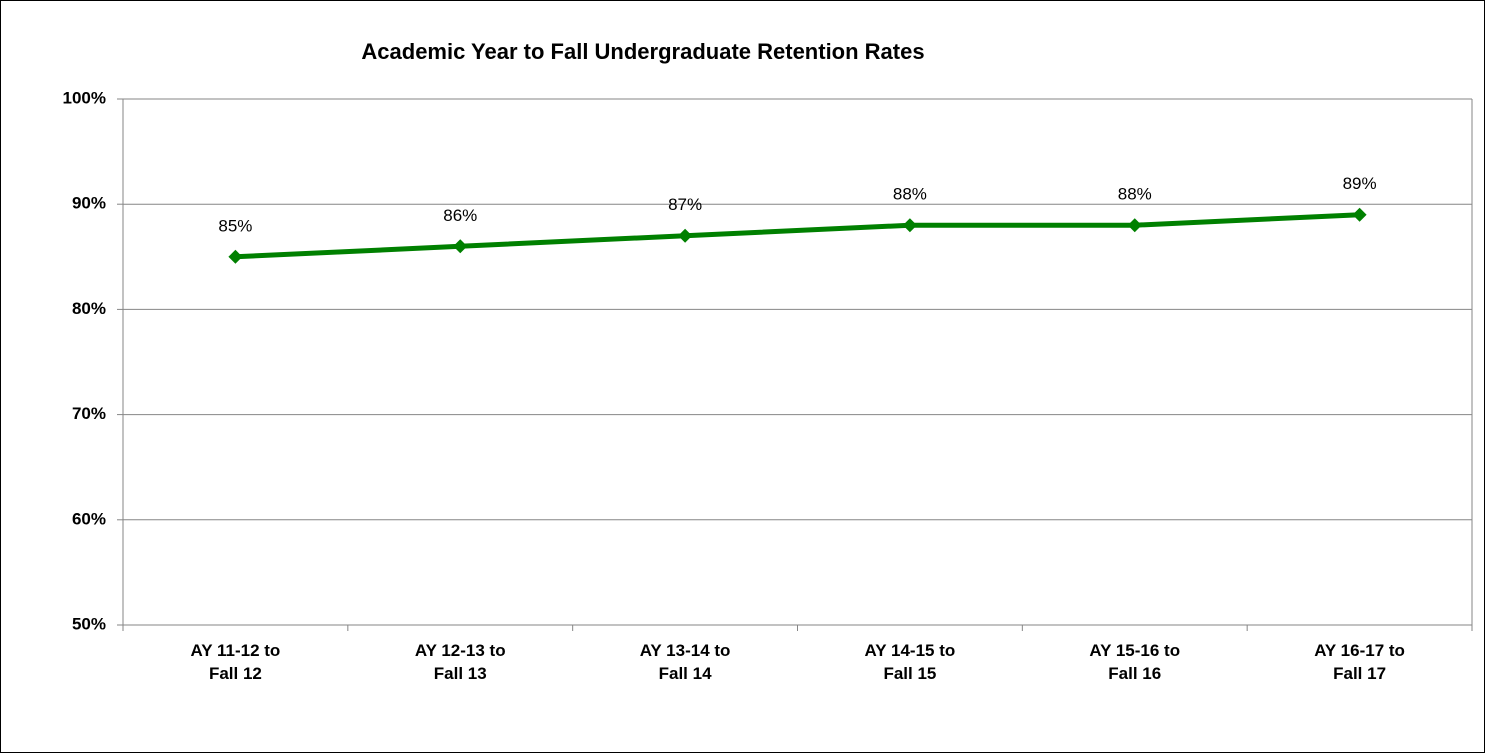 The width and height of the screenshot is (1485, 753). I want to click on x-tick-label-line: Fall 12, so click(235, 673).